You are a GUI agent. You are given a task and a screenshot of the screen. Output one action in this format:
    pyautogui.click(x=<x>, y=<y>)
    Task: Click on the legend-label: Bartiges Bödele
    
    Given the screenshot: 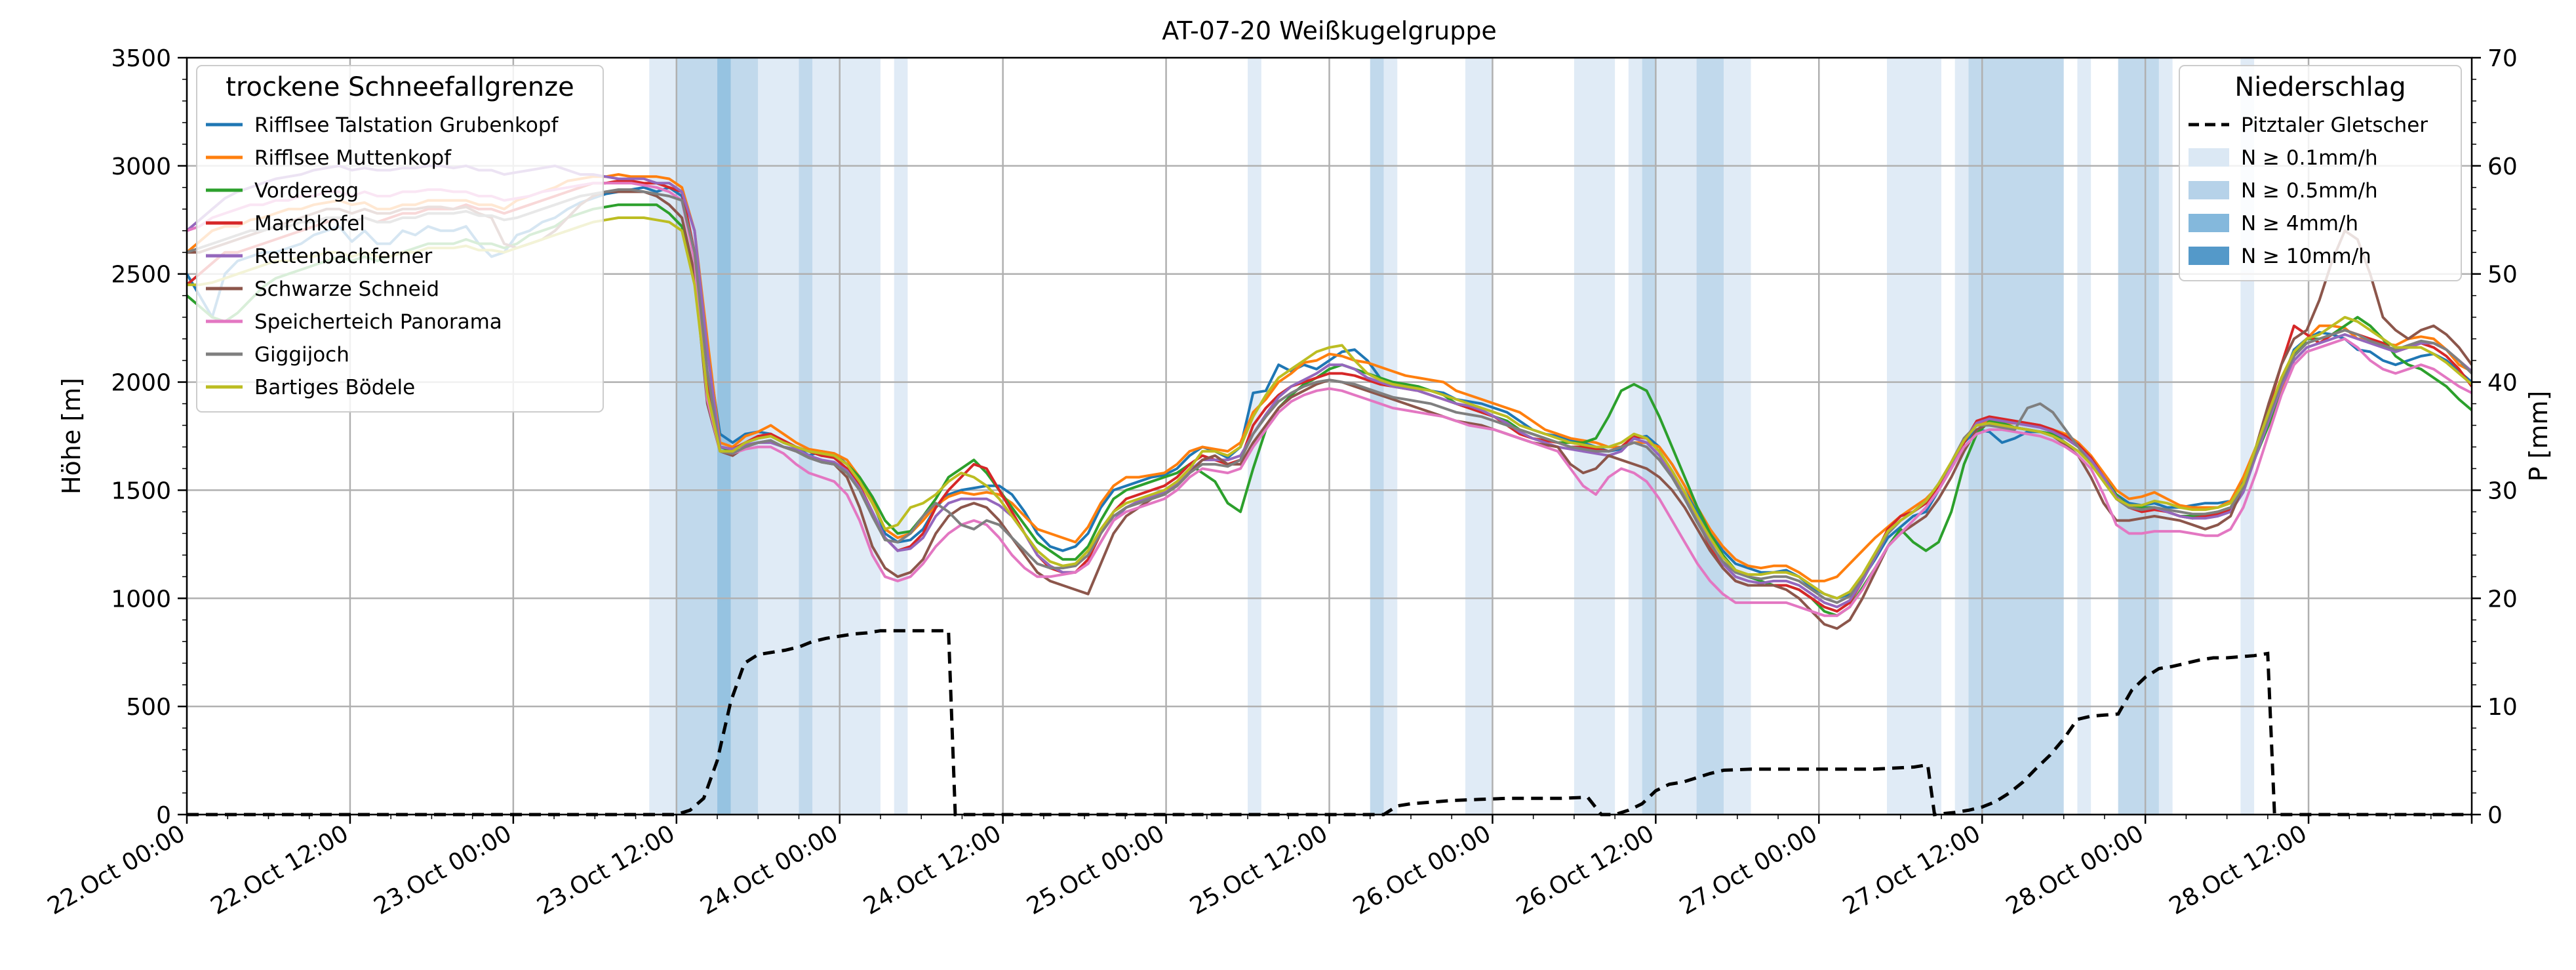 What is the action you would take?
    pyautogui.click(x=334, y=387)
    